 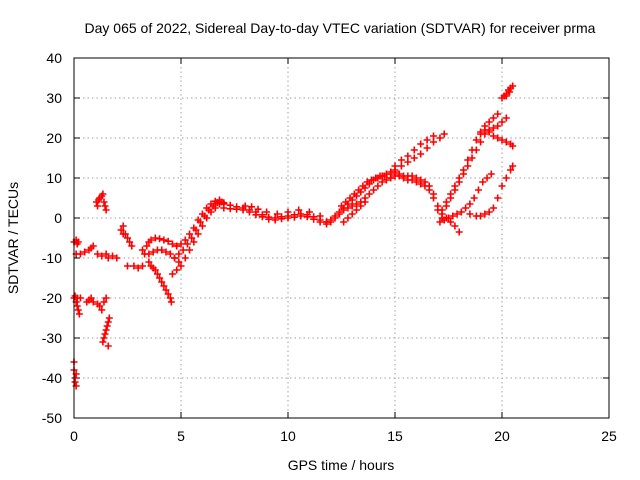 I want to click on x-tick-label: 0, so click(x=74, y=436).